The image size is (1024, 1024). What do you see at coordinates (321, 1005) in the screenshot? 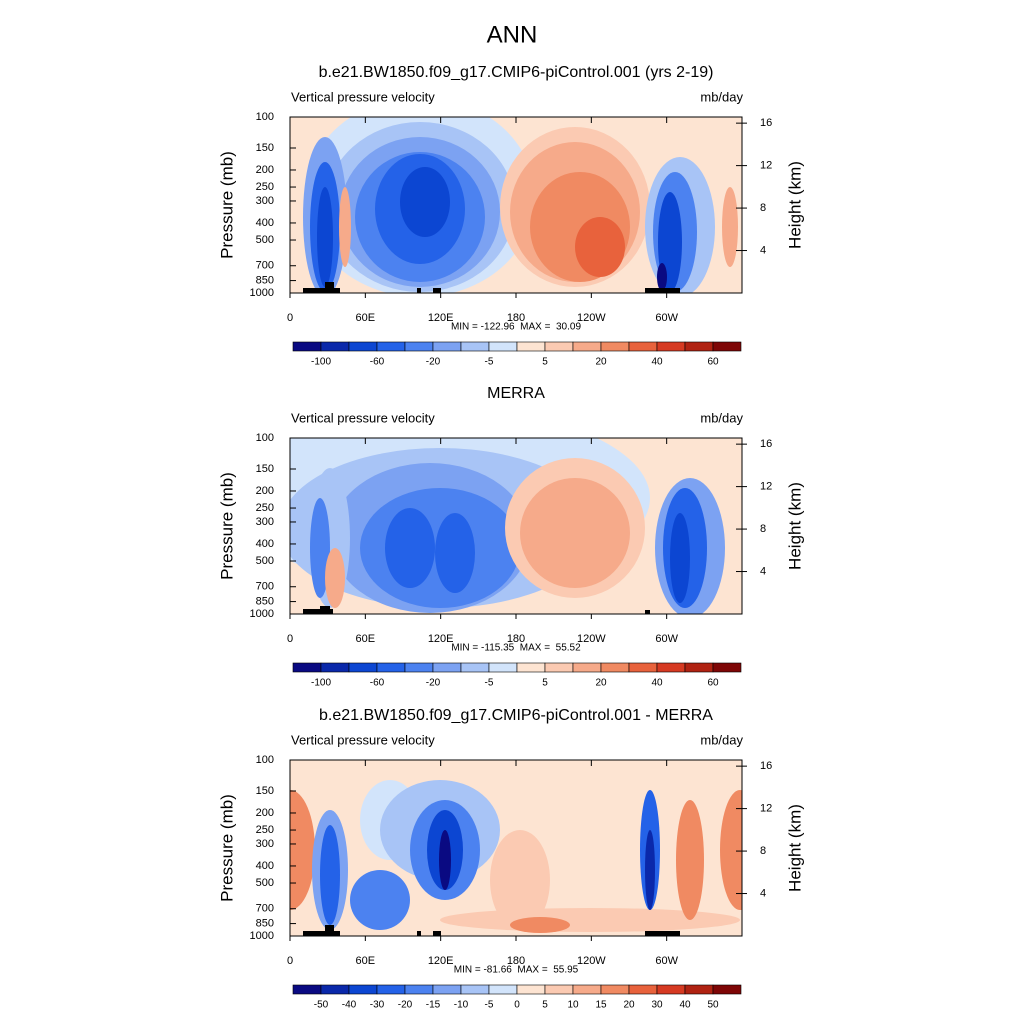
I see `colorbar-label: -50` at bounding box center [321, 1005].